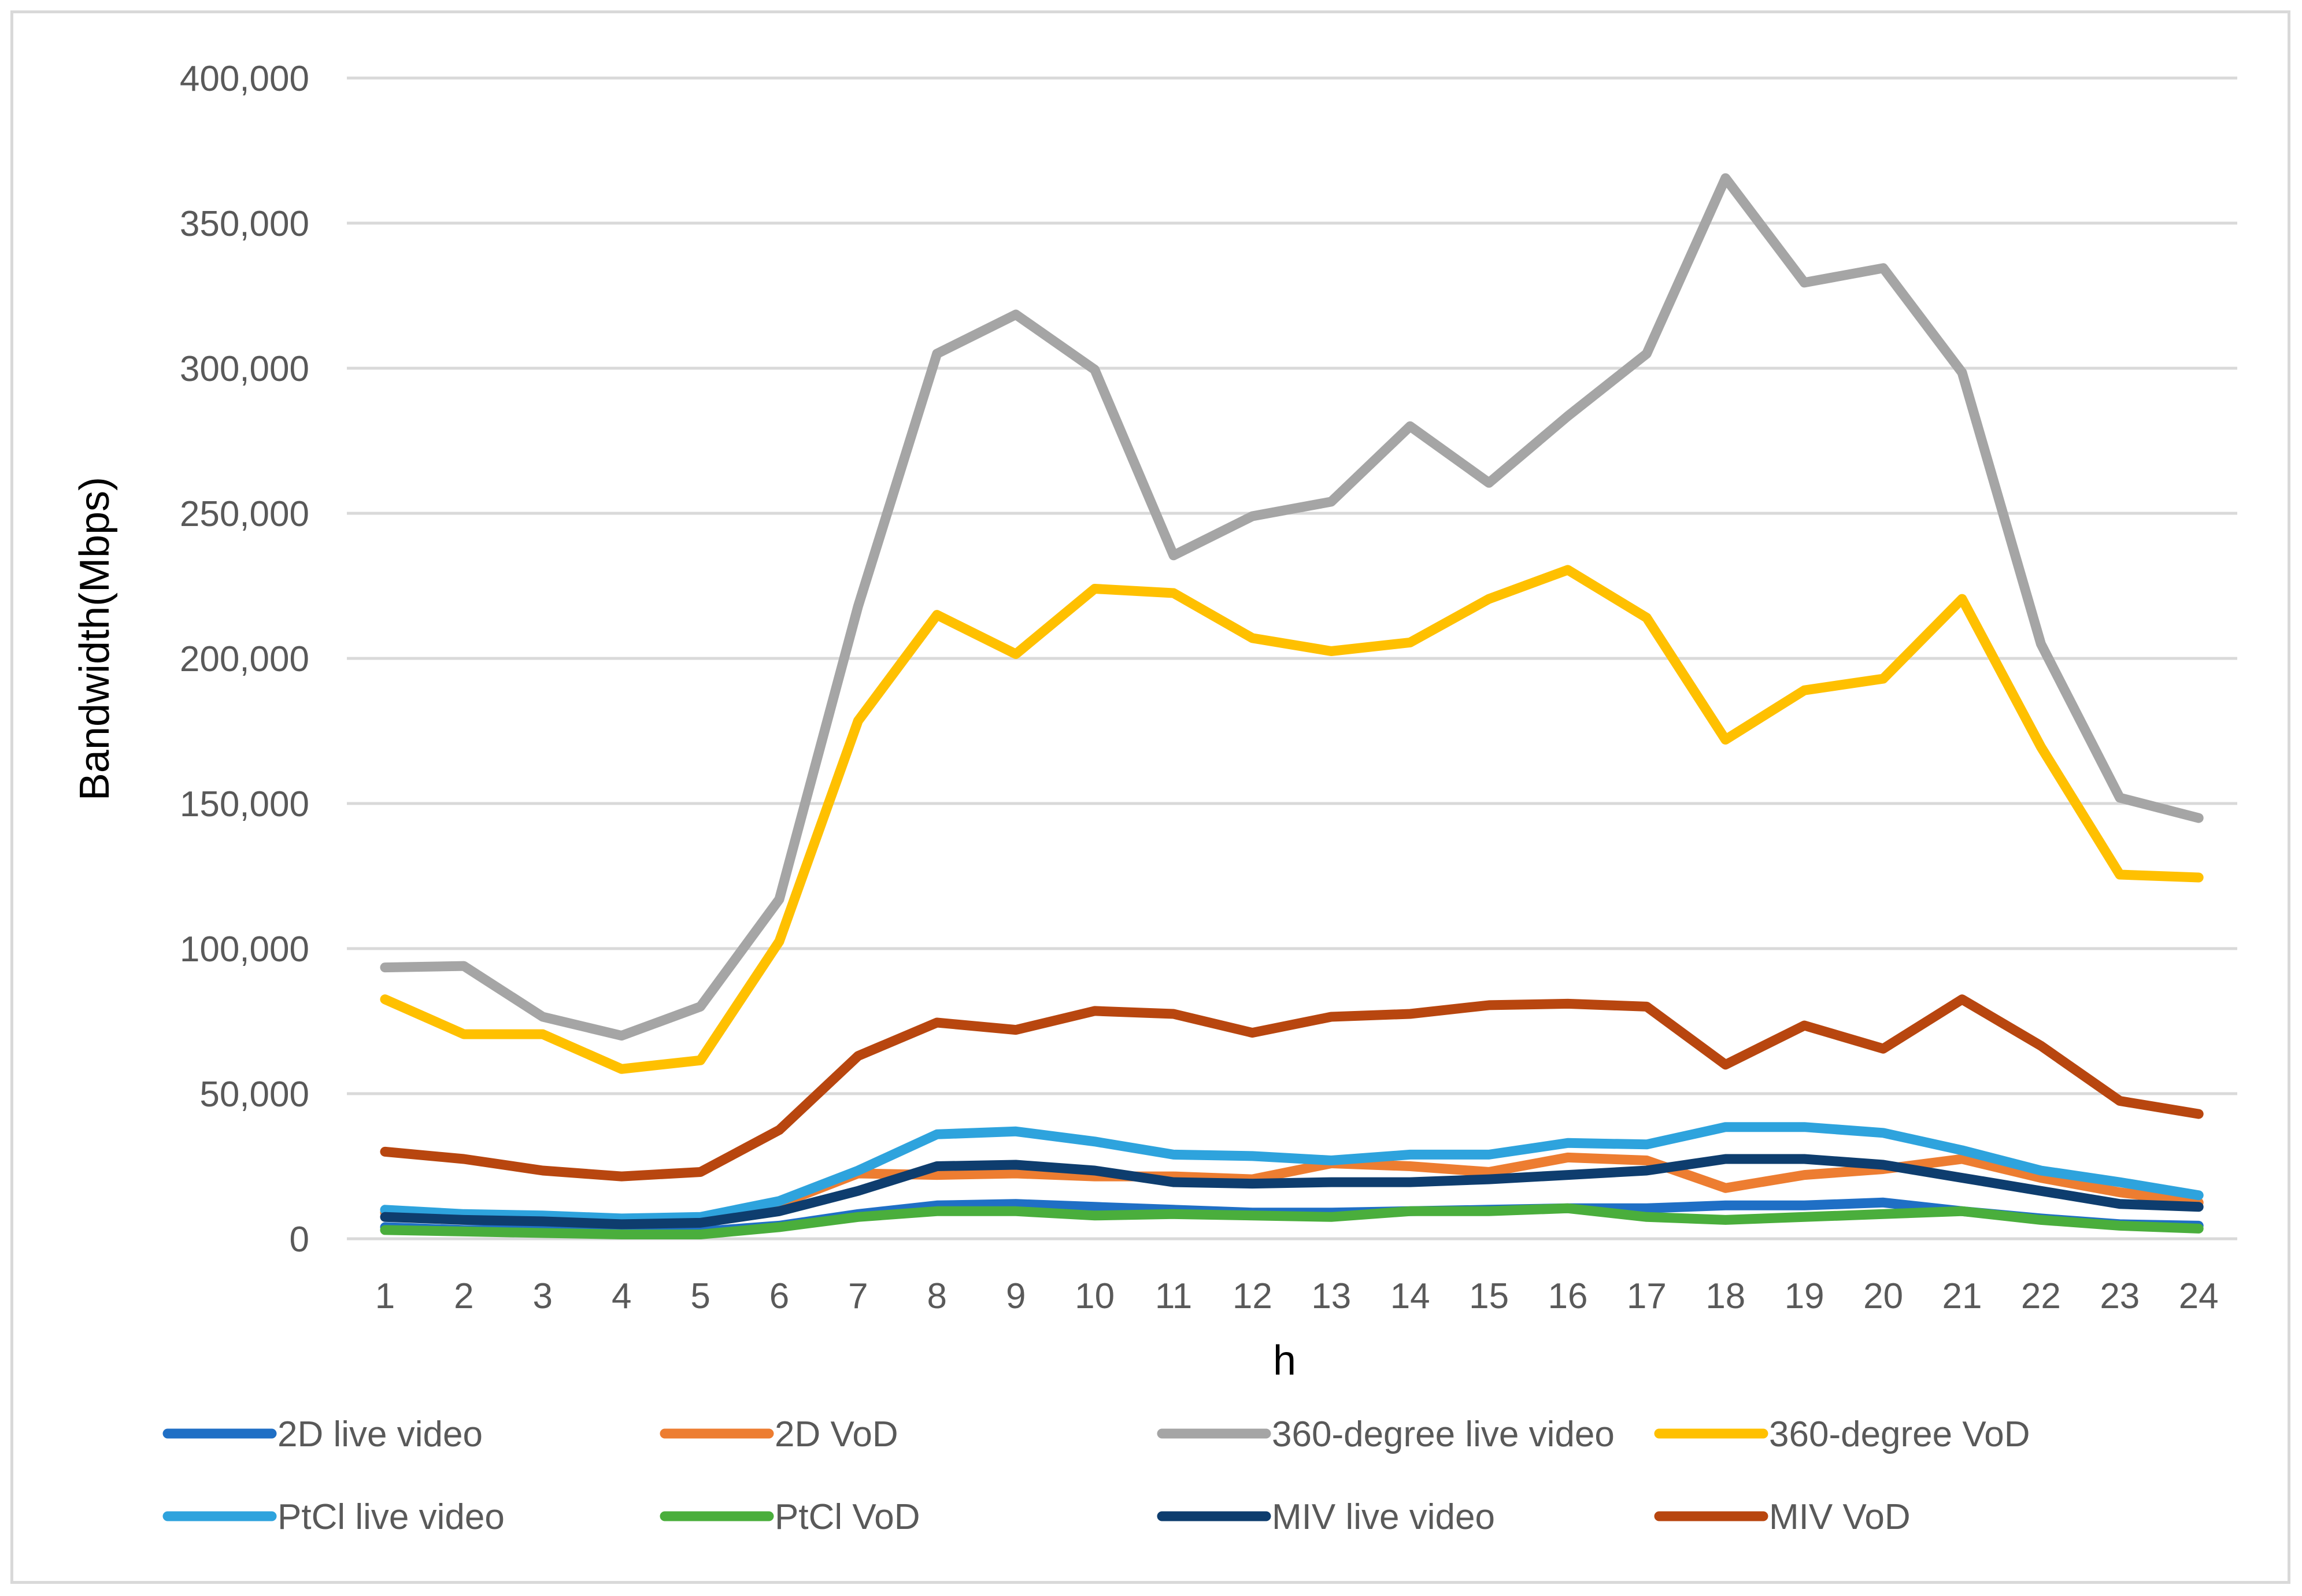 The image size is (2302, 1596). Describe the element at coordinates (380, 1434) in the screenshot. I see `legend-label: 2D live video` at that location.